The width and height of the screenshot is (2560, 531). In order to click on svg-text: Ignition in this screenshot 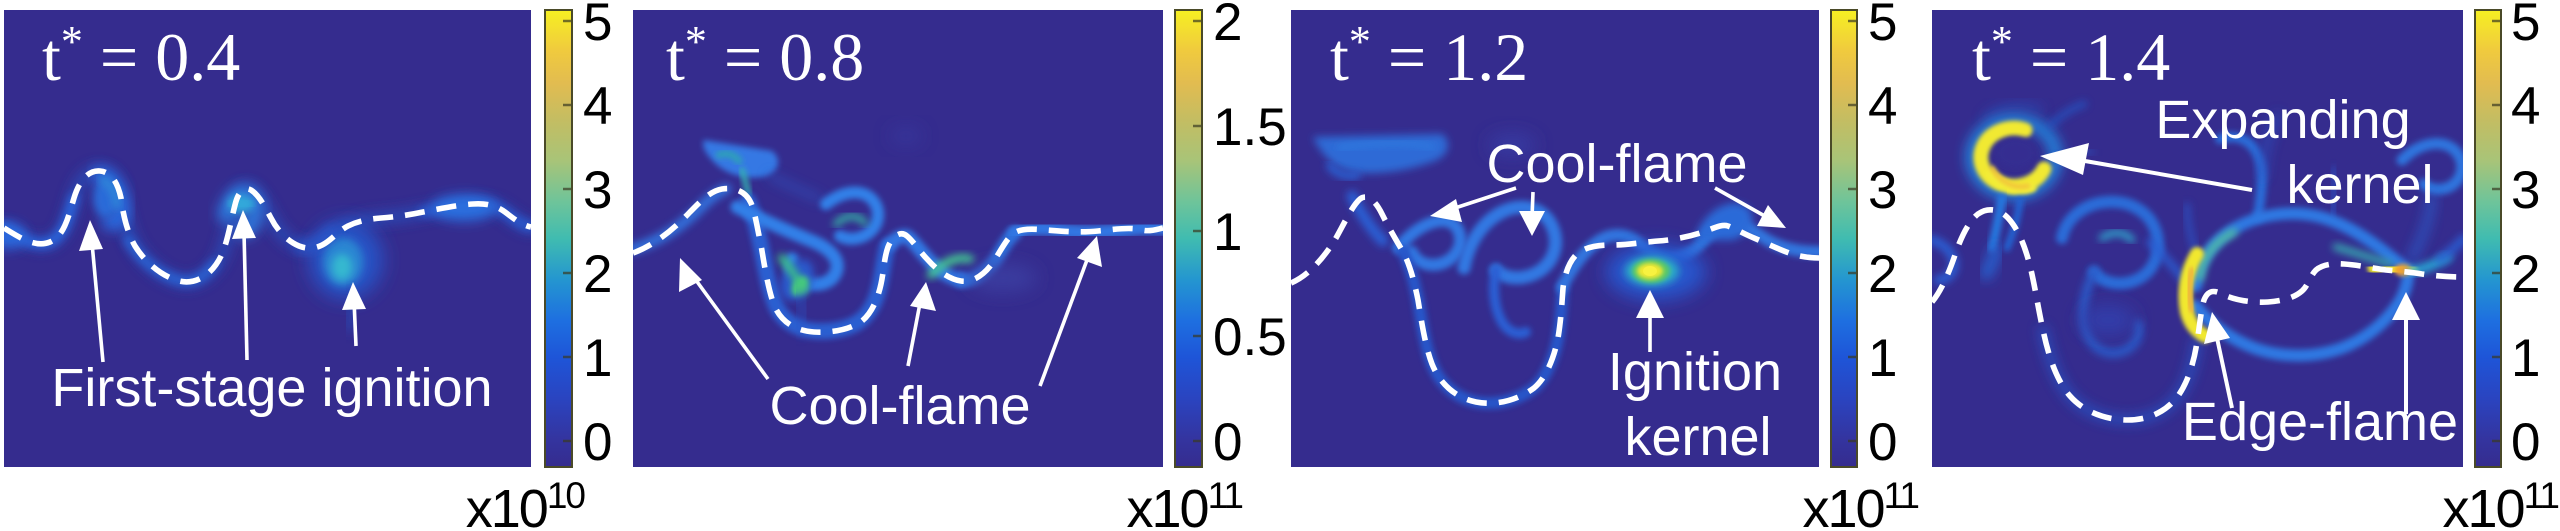, I will do `click(1695, 372)`.